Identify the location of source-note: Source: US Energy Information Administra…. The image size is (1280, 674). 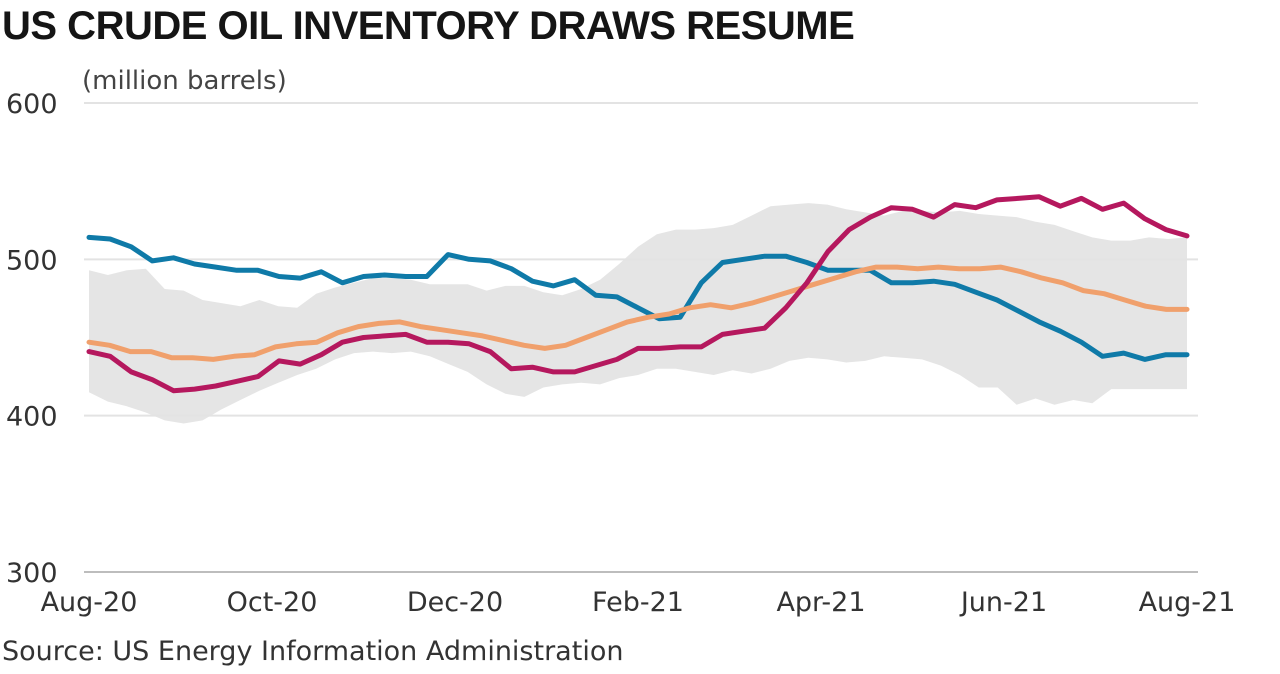
(313, 651).